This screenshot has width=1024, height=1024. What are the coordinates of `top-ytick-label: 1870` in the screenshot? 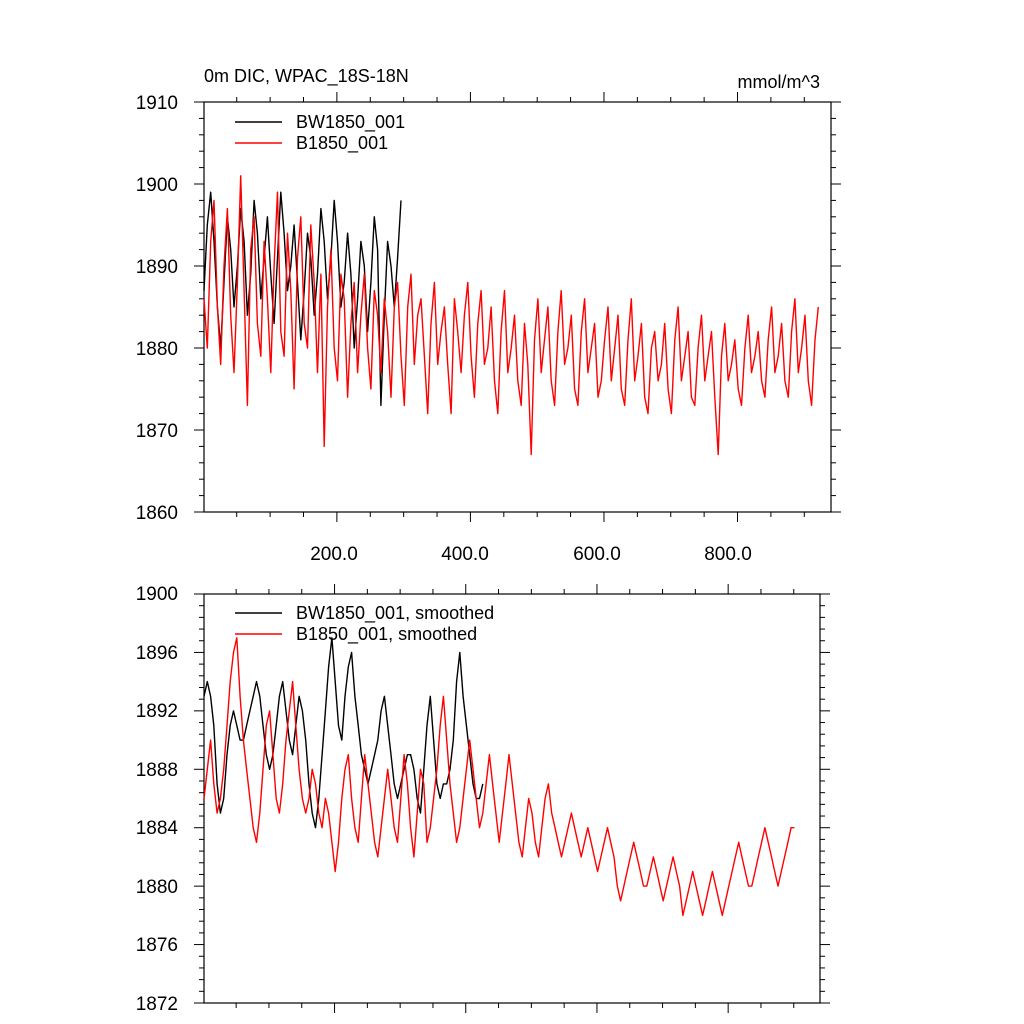 It's located at (157, 431).